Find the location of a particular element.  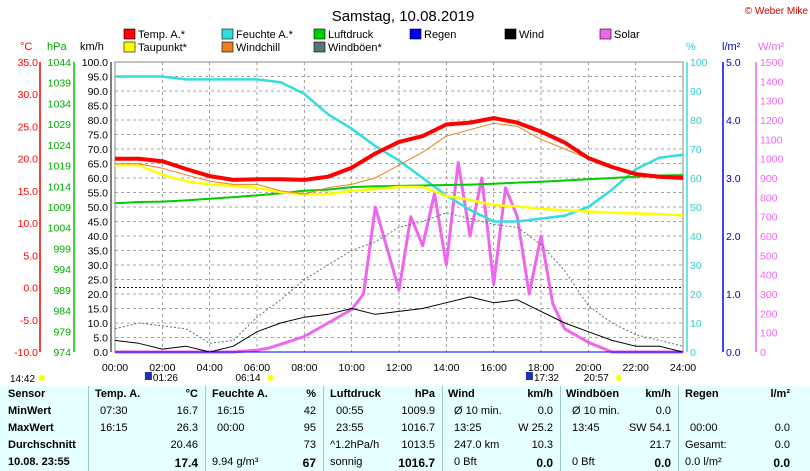

x-tick-8: 16:00 is located at coordinates (494, 368).